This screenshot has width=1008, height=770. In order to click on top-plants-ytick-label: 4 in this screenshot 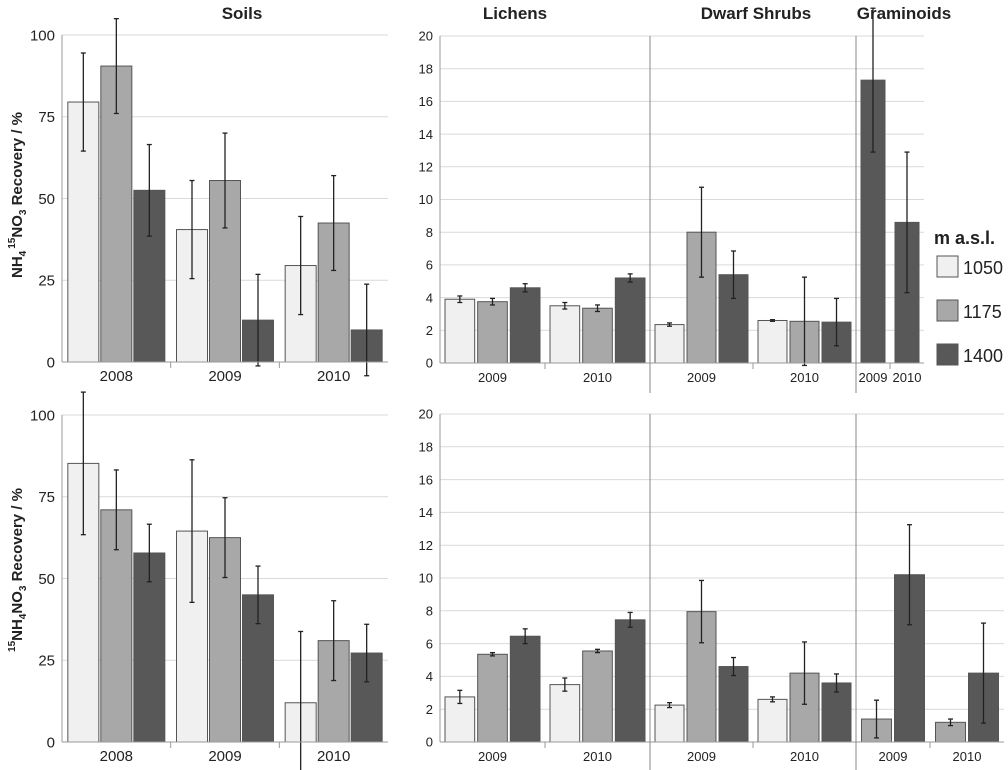, I will do `click(429, 297)`.